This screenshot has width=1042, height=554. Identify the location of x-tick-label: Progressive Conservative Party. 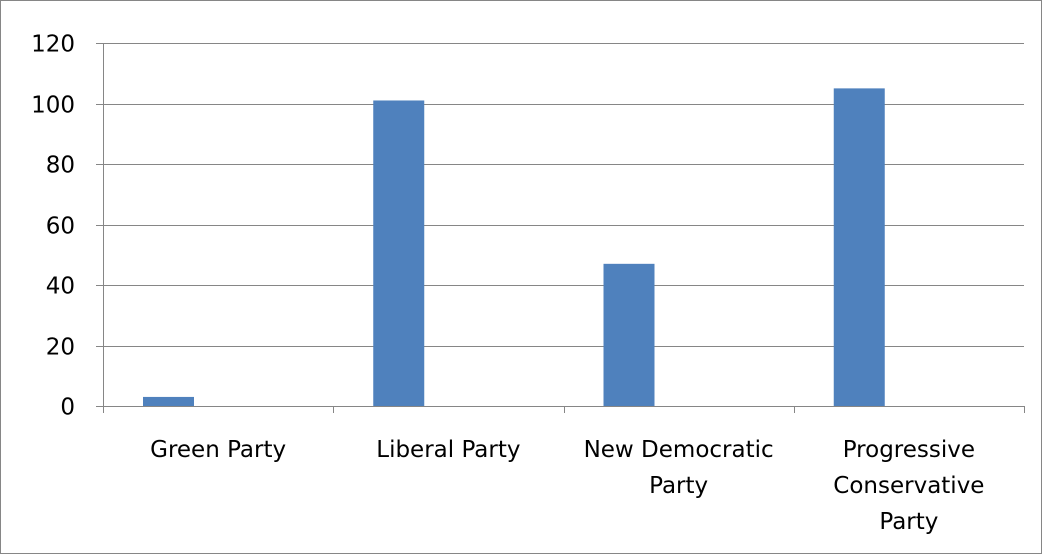
(908, 486).